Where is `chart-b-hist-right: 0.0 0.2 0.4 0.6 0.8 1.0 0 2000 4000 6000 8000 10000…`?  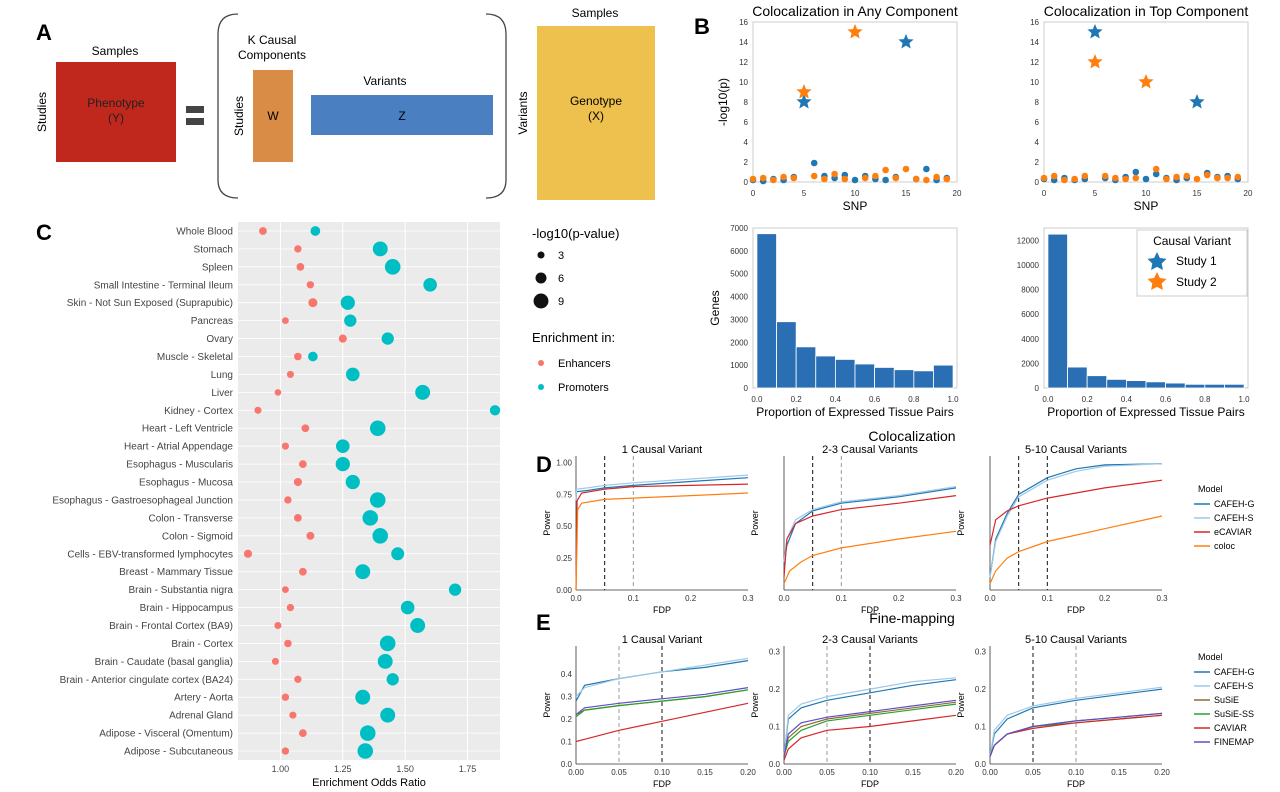 chart-b-hist-right: 0.0 0.2 0.4 0.6 0.8 1.0 0 2000 4000 6000 8000 10000… is located at coordinates (1133, 323).